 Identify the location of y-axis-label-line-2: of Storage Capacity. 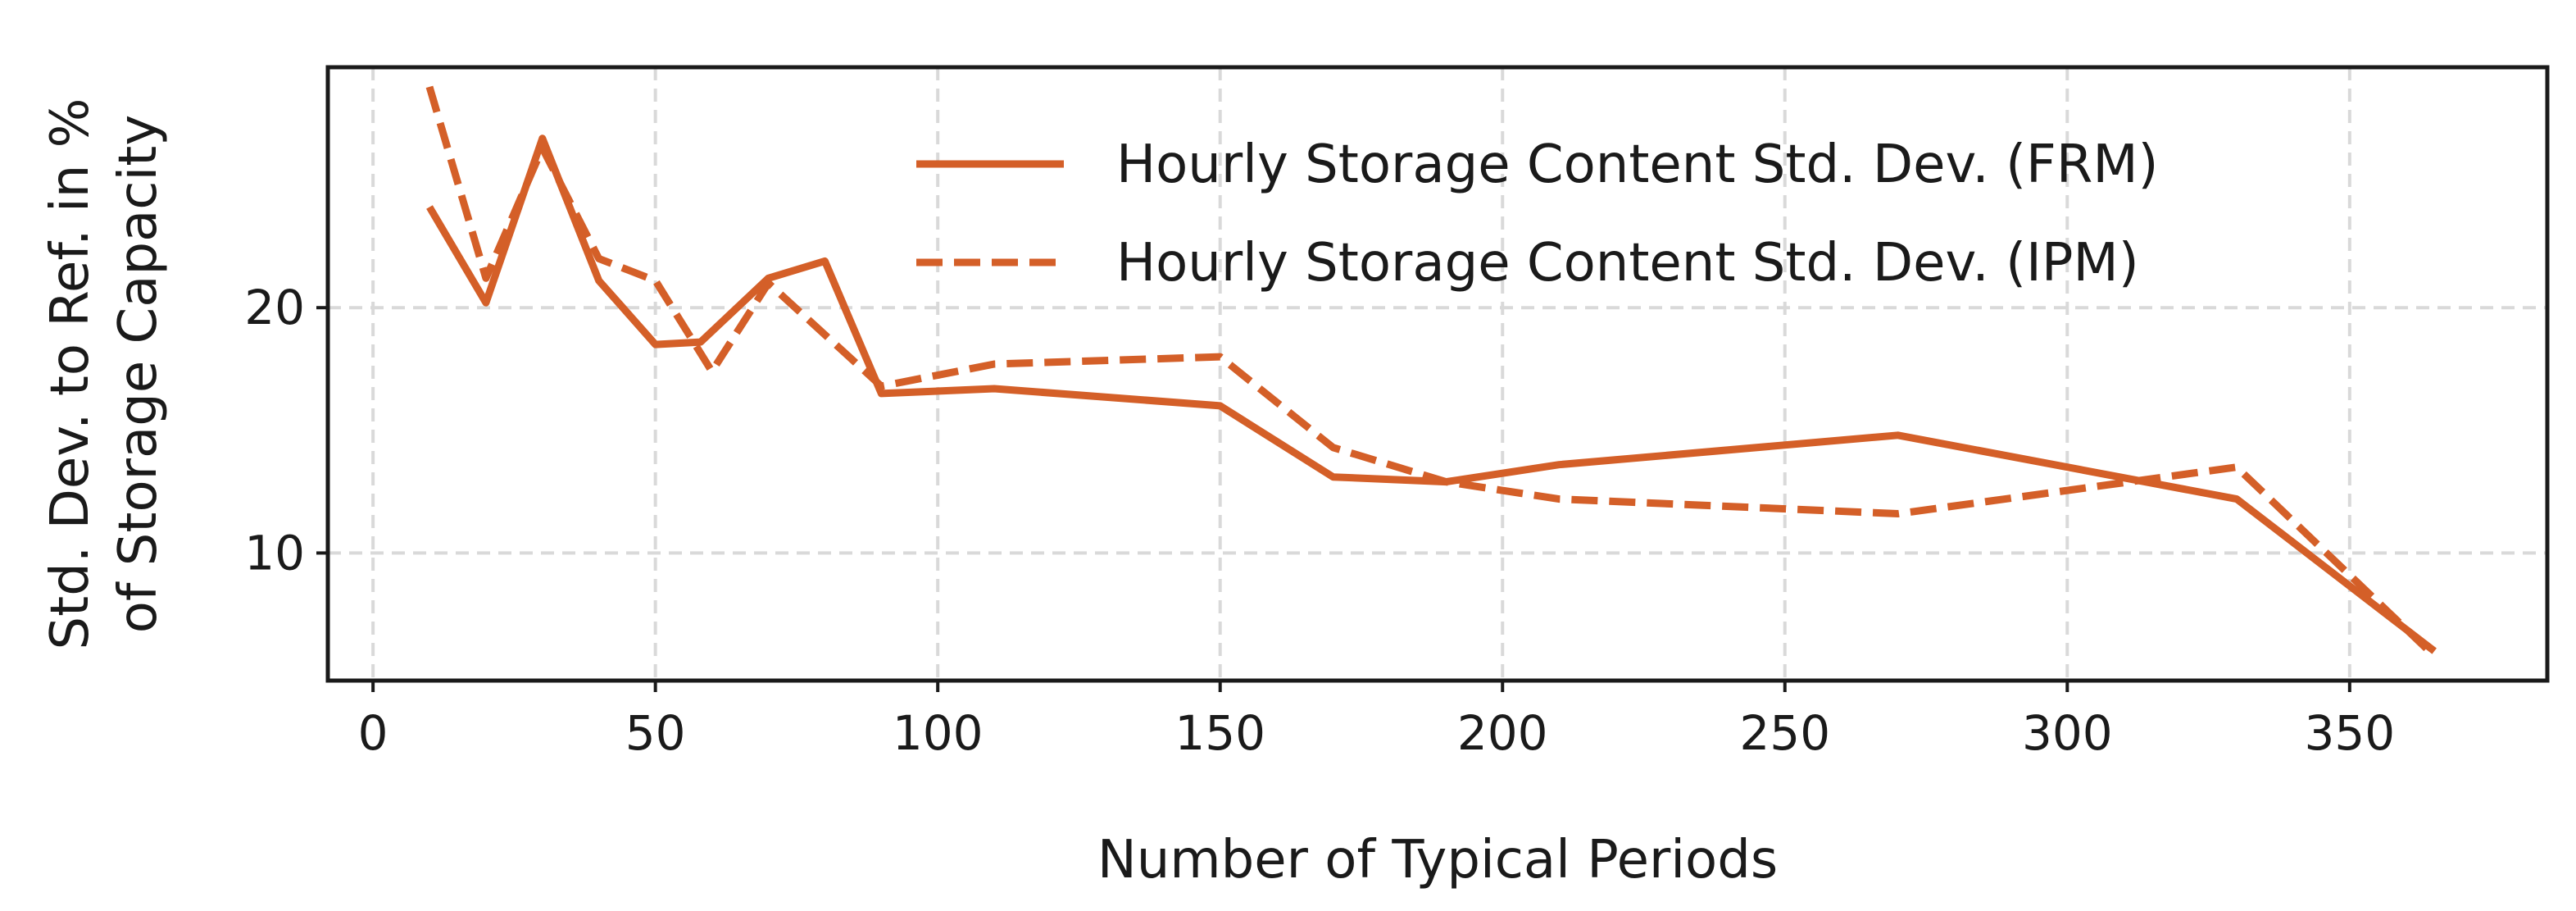
(138, 374).